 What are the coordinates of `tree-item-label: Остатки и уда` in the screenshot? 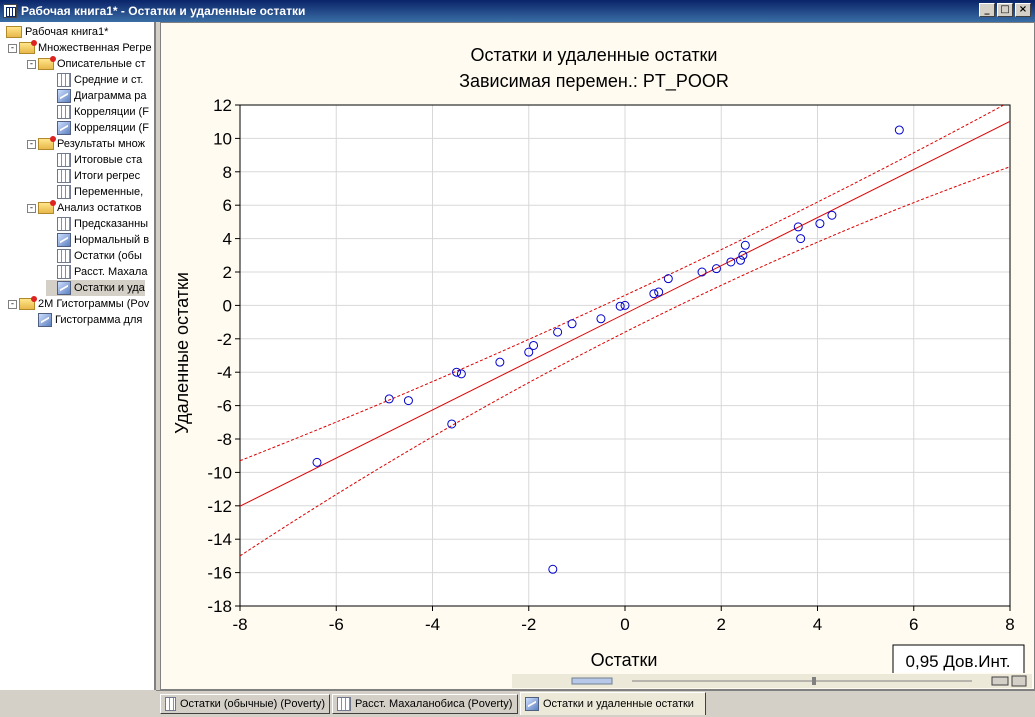 It's located at (109, 288).